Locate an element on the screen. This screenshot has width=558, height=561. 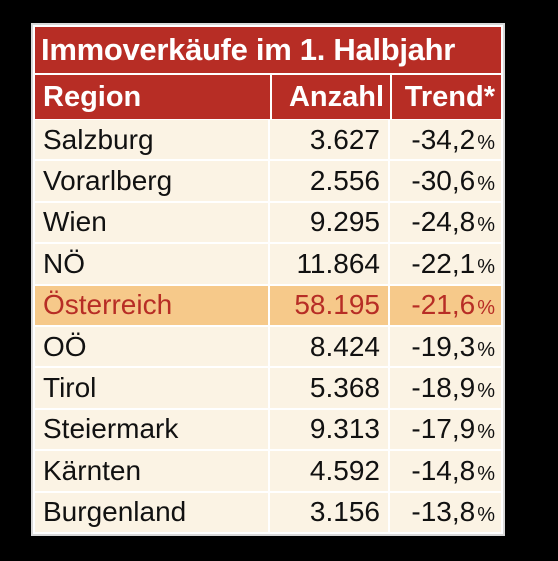
cell-trend: -17,9% is located at coordinates (445, 430).